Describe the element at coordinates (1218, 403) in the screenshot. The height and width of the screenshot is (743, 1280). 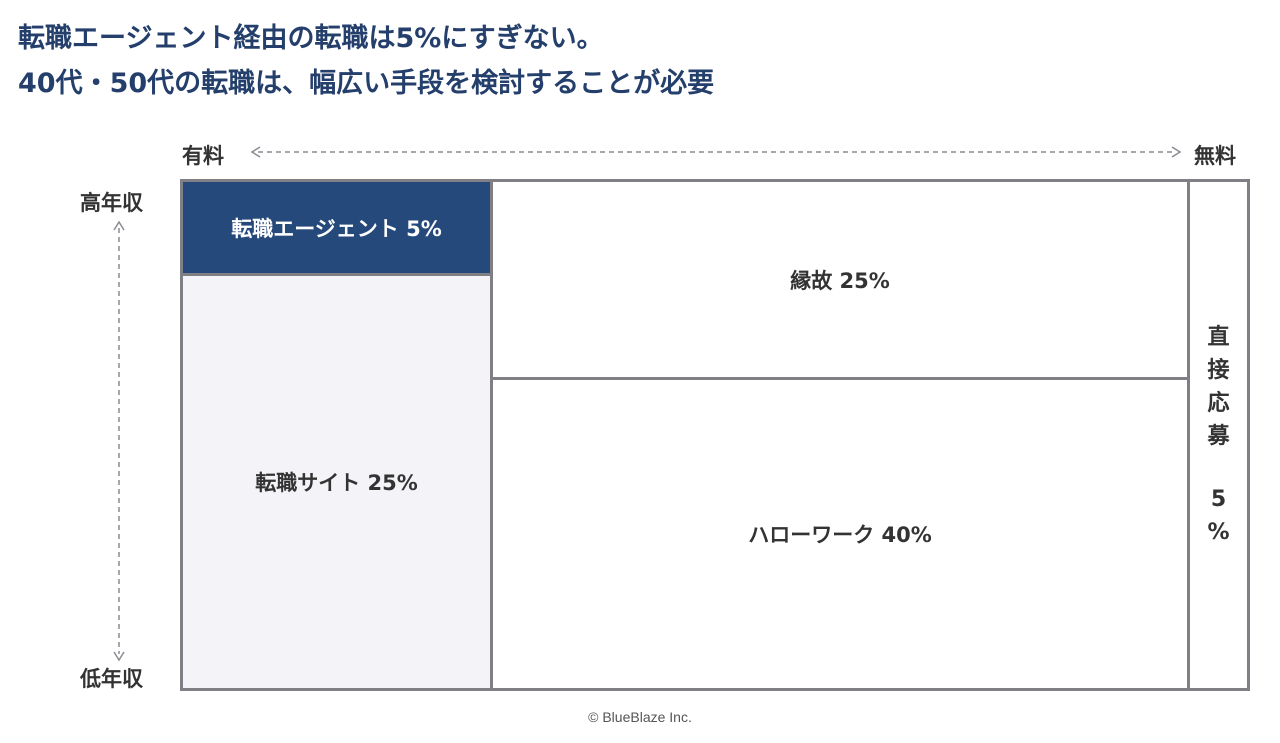
I see `direct-char: 応` at that location.